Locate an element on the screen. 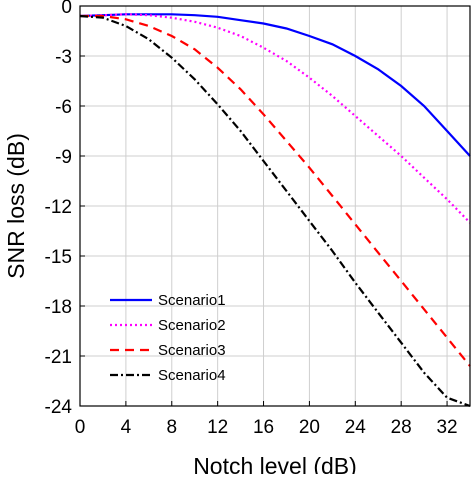 This screenshot has width=474, height=479. legend: Scenario1 Scenario2 Scenario3 Scenario4 is located at coordinates (168, 338).